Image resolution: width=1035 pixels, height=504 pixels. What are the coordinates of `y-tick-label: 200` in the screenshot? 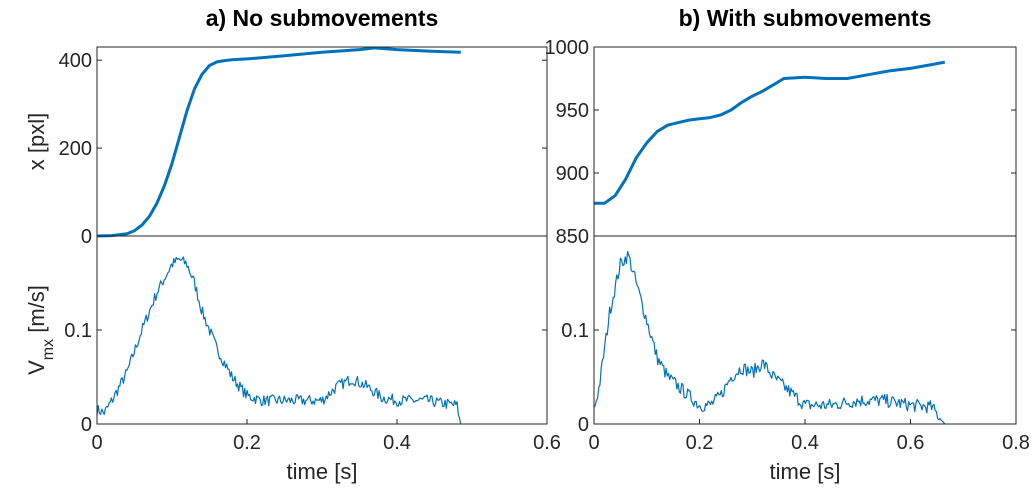 It's located at (75, 149).